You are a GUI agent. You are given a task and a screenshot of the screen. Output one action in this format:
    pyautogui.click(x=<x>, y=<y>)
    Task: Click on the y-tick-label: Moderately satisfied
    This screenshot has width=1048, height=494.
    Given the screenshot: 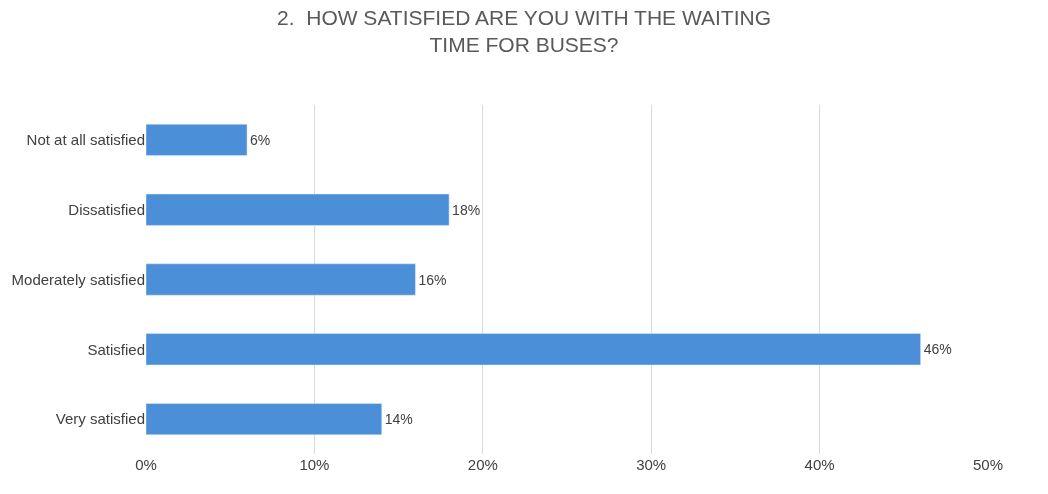 What is the action you would take?
    pyautogui.click(x=78, y=279)
    